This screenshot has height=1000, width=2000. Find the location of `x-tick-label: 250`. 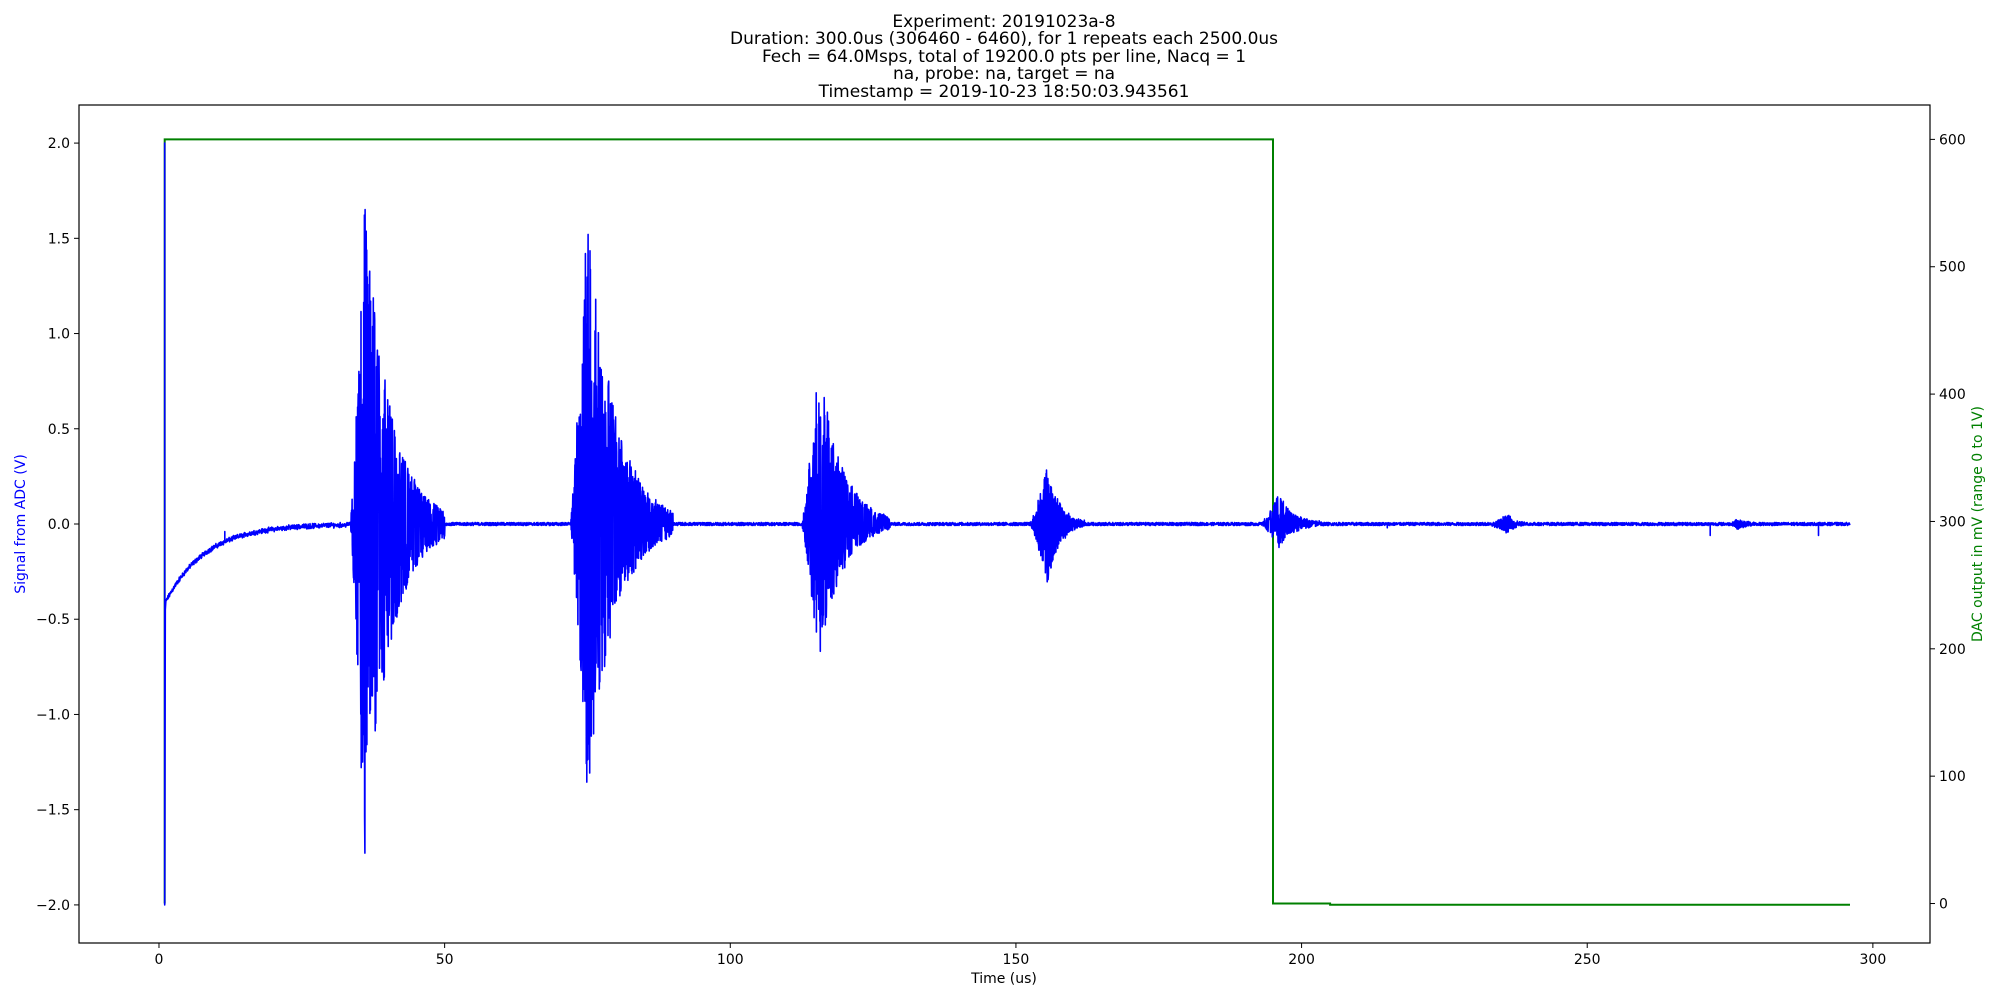

x-tick-label: 250 is located at coordinates (1587, 960).